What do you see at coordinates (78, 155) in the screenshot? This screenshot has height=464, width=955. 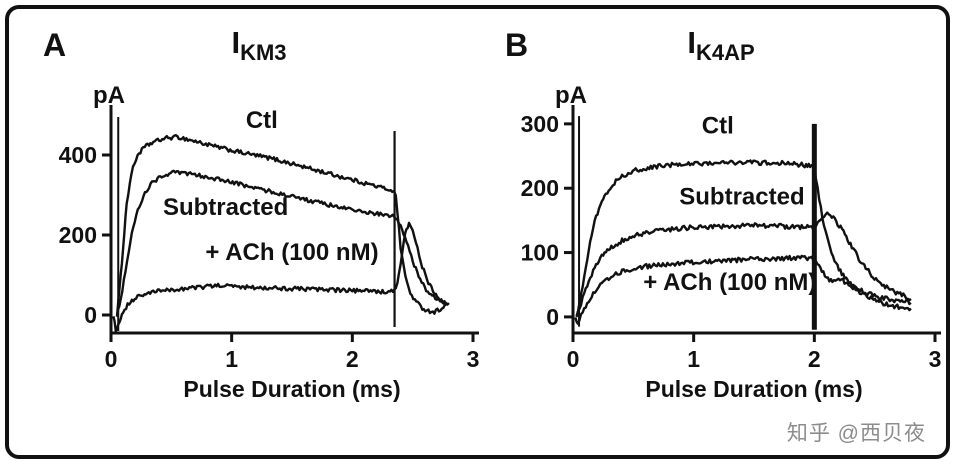 I see `y-tick-label: 400` at bounding box center [78, 155].